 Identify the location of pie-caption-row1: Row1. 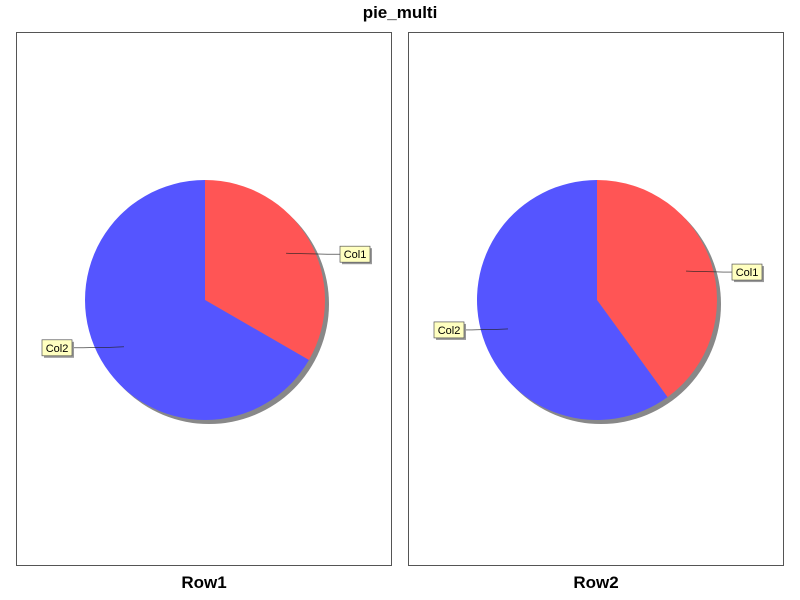
(204, 582).